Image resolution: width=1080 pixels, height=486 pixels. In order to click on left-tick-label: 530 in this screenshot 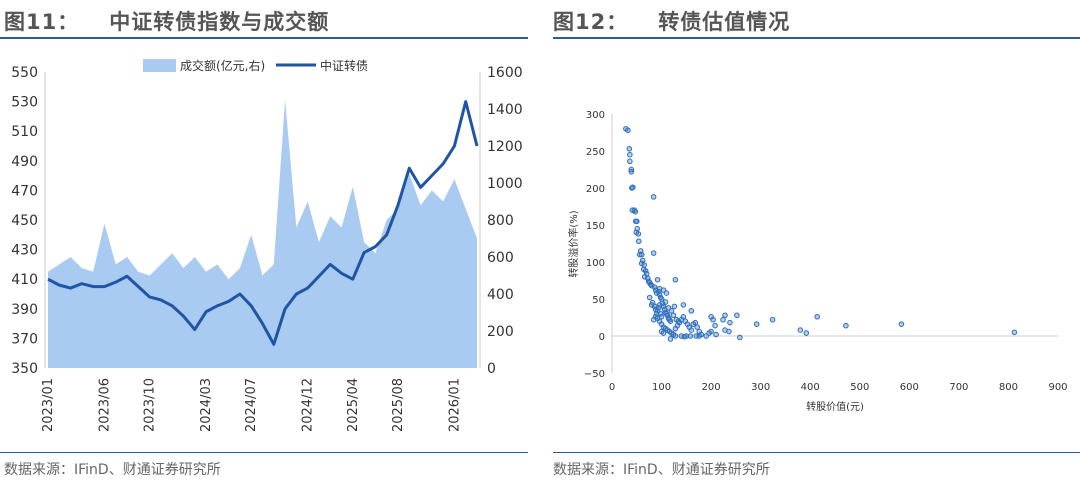, I will do `click(24, 103)`.